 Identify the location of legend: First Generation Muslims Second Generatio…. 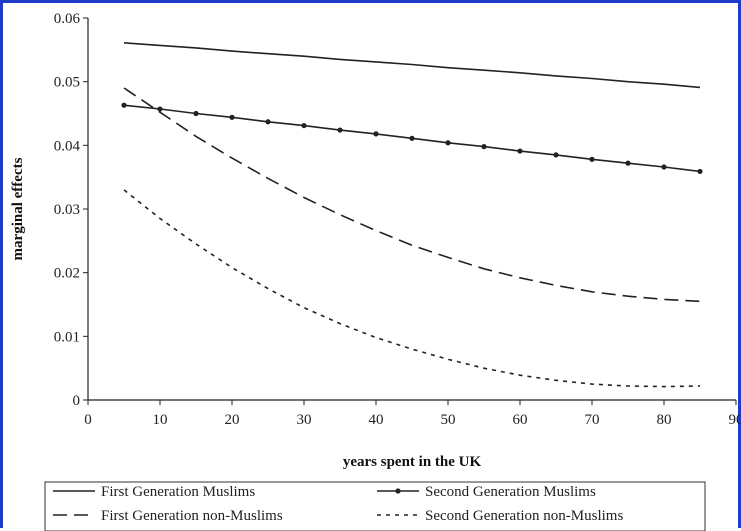
(375, 506).